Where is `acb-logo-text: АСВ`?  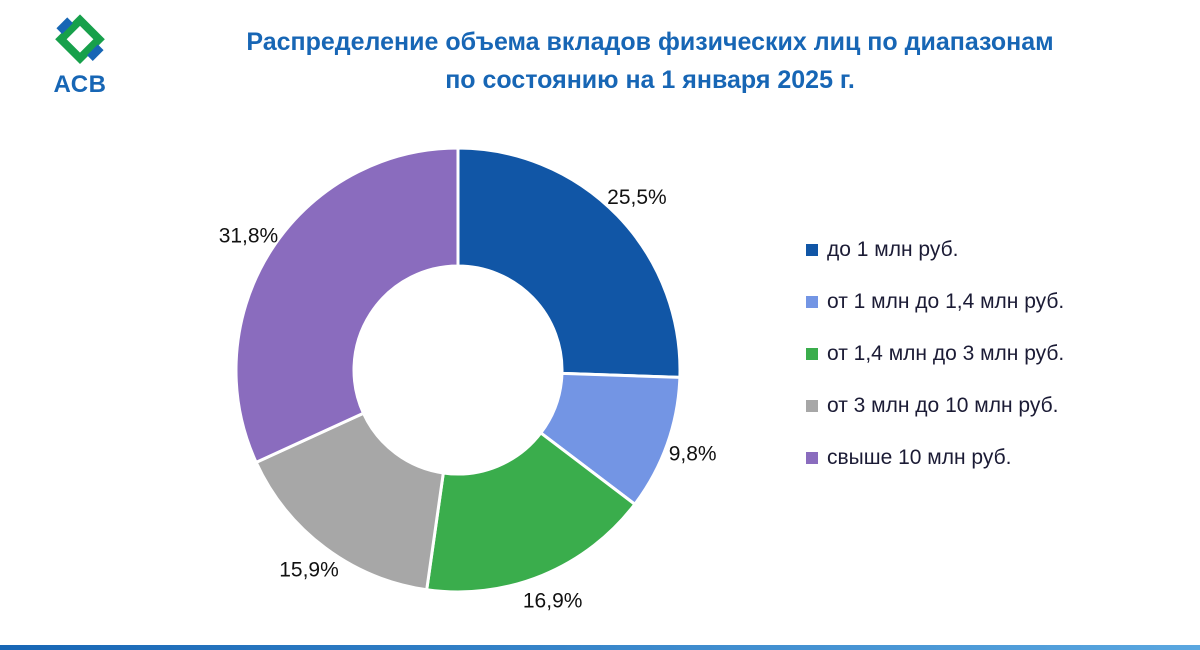
acb-logo-text: АСВ is located at coordinates (80, 84).